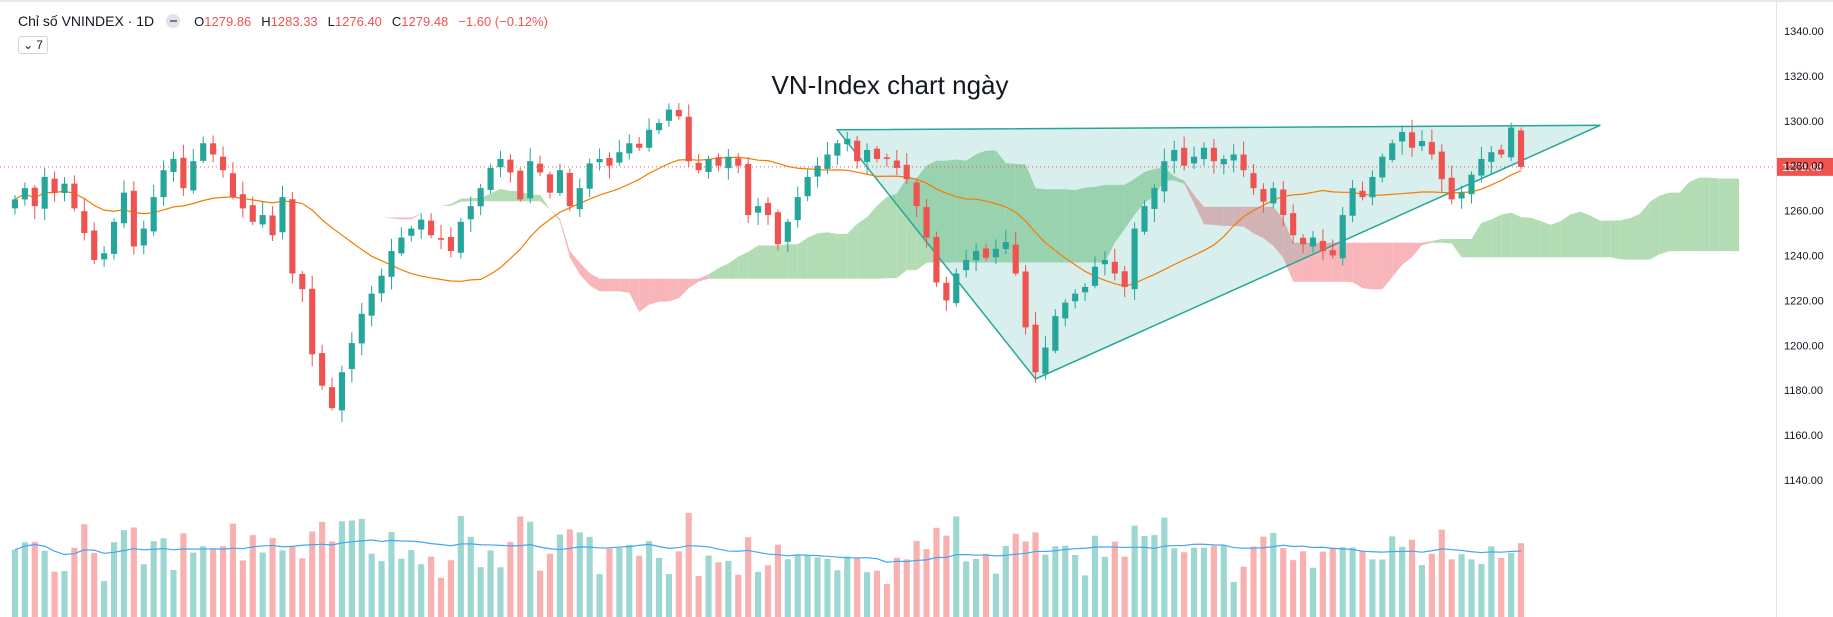 Image resolution: width=1833 pixels, height=617 pixels. Describe the element at coordinates (86, 21) in the screenshot. I see `symbol-name: Chỉ số VNINDEX · 1D` at that location.